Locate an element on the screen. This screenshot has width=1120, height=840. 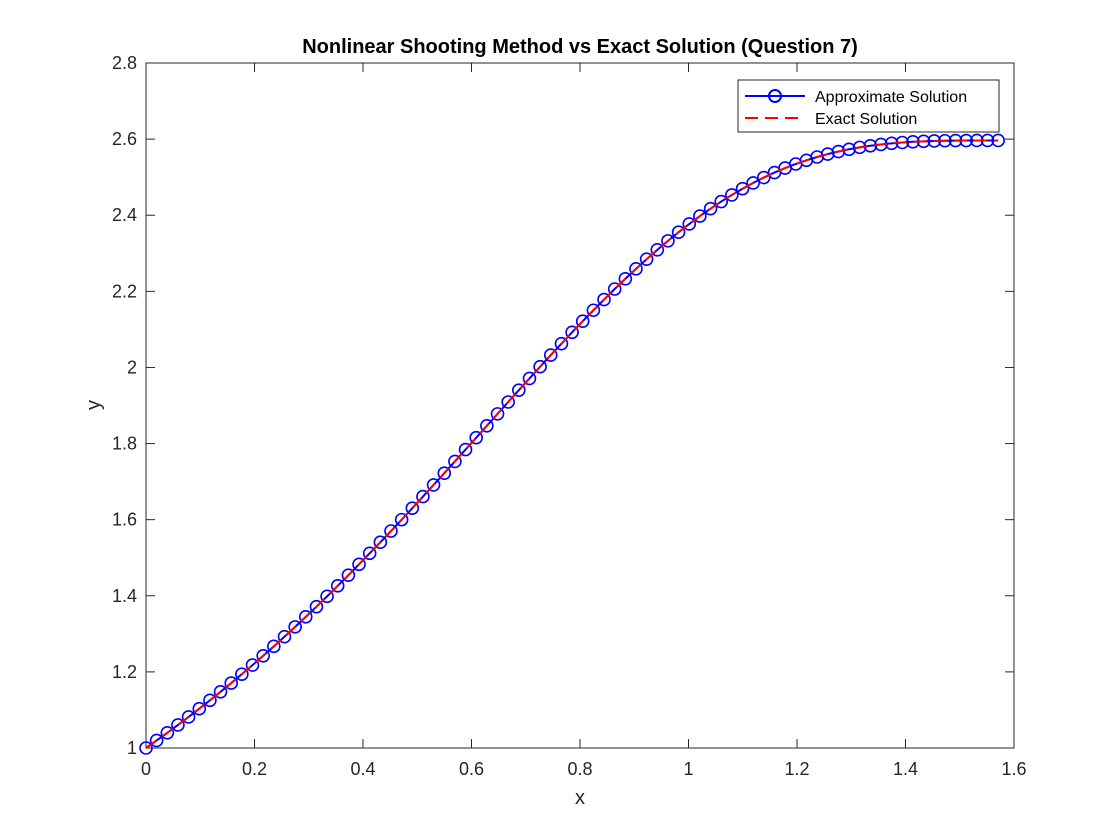
x-tick-label: 0.8 is located at coordinates (579, 769).